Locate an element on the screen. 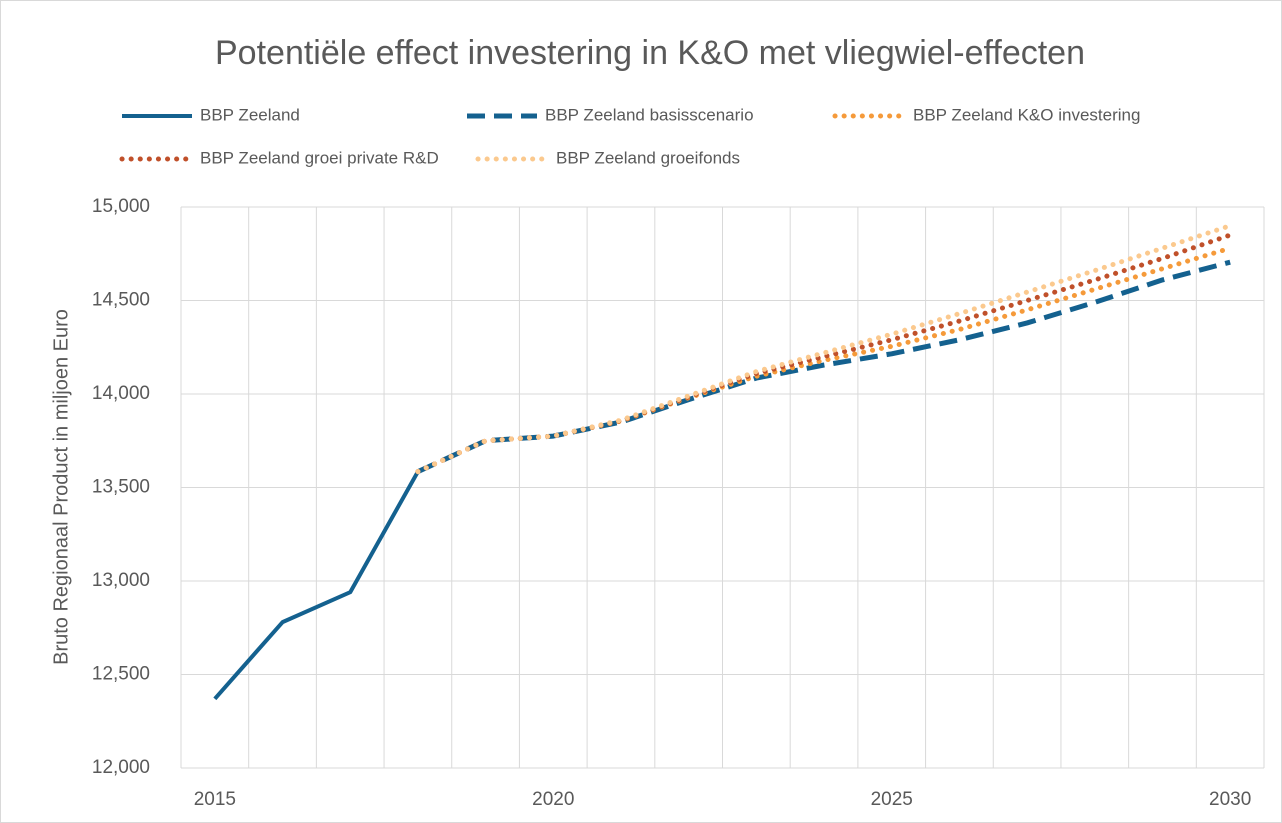 This screenshot has height=823, width=1282. legend-label: BBP Zeeland basisscenario is located at coordinates (649, 114).